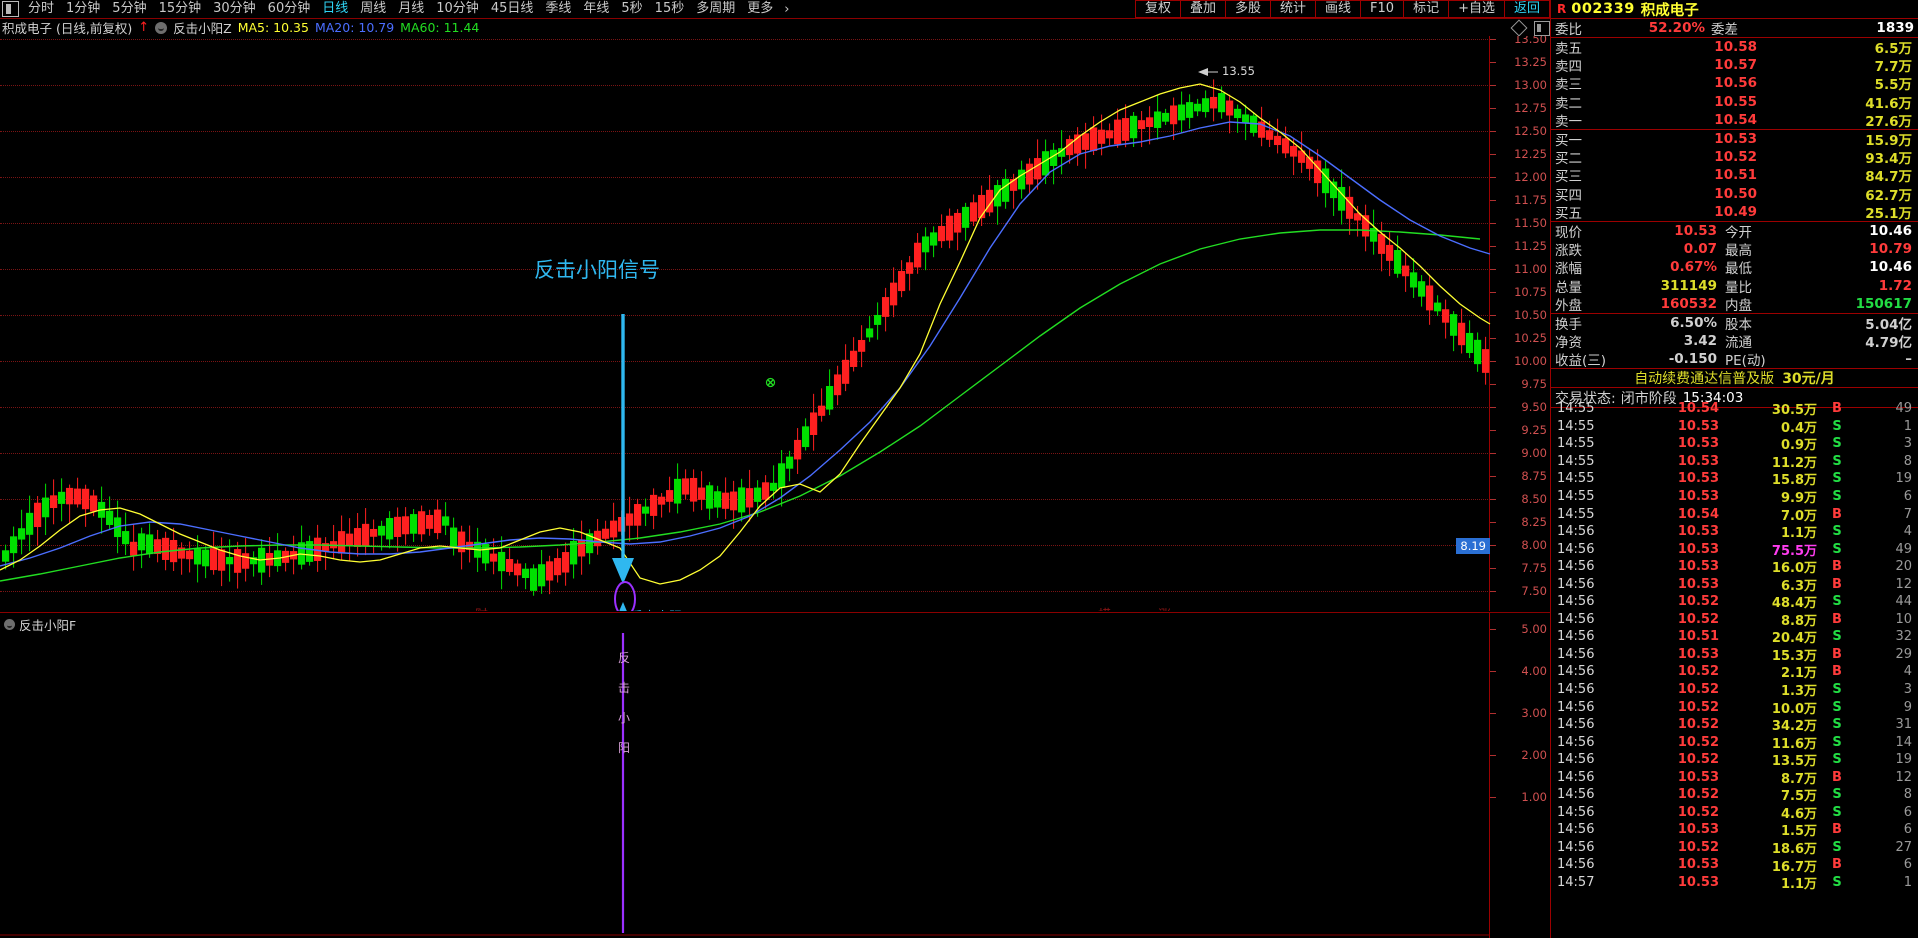  Describe the element at coordinates (289, 8) in the screenshot. I see `tab-period-5: 60分钟` at that location.